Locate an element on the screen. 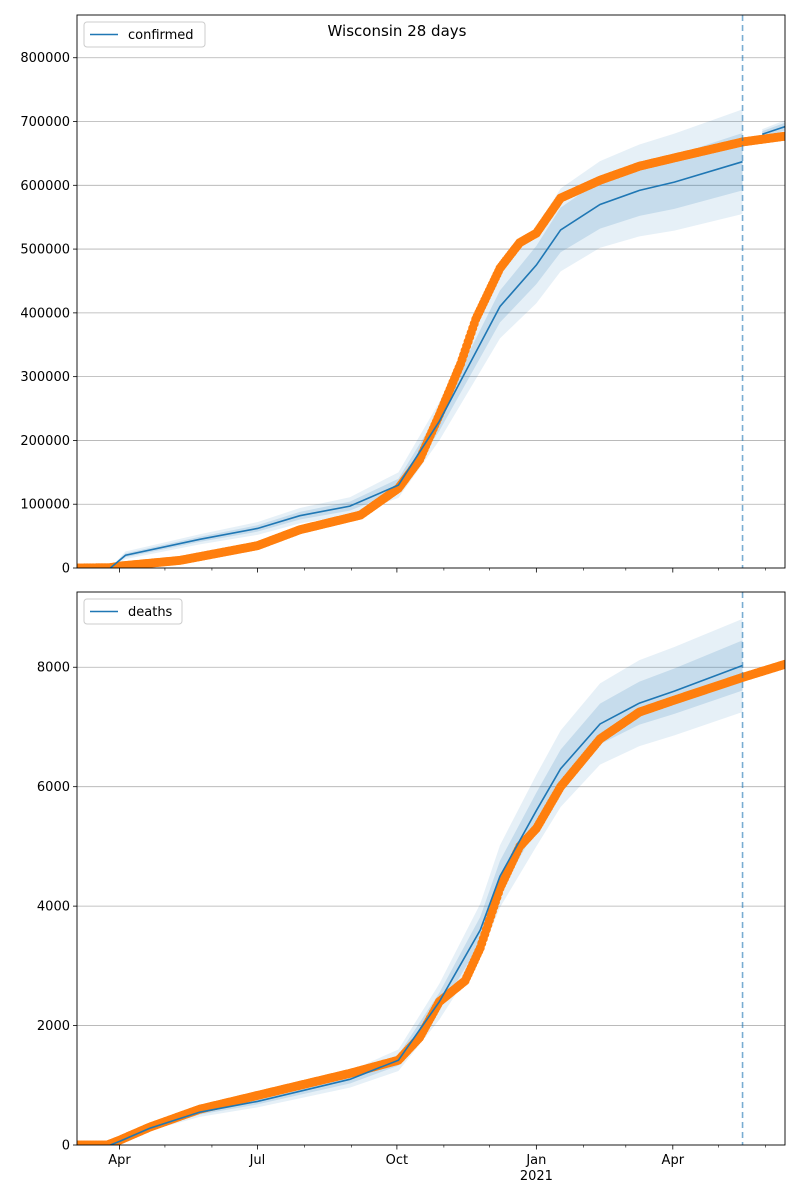  legend: confirmed is located at coordinates (144, 34).